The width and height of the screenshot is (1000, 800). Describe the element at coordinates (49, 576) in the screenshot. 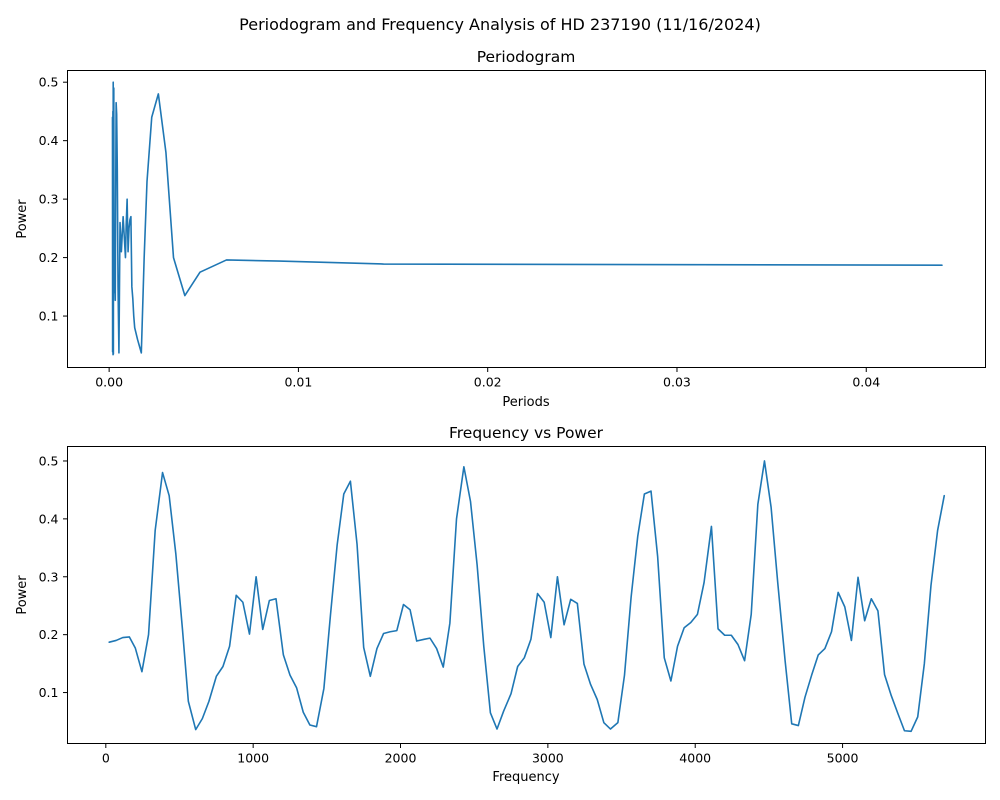

I see `frequency-power-y-tick-label: 0.3` at that location.